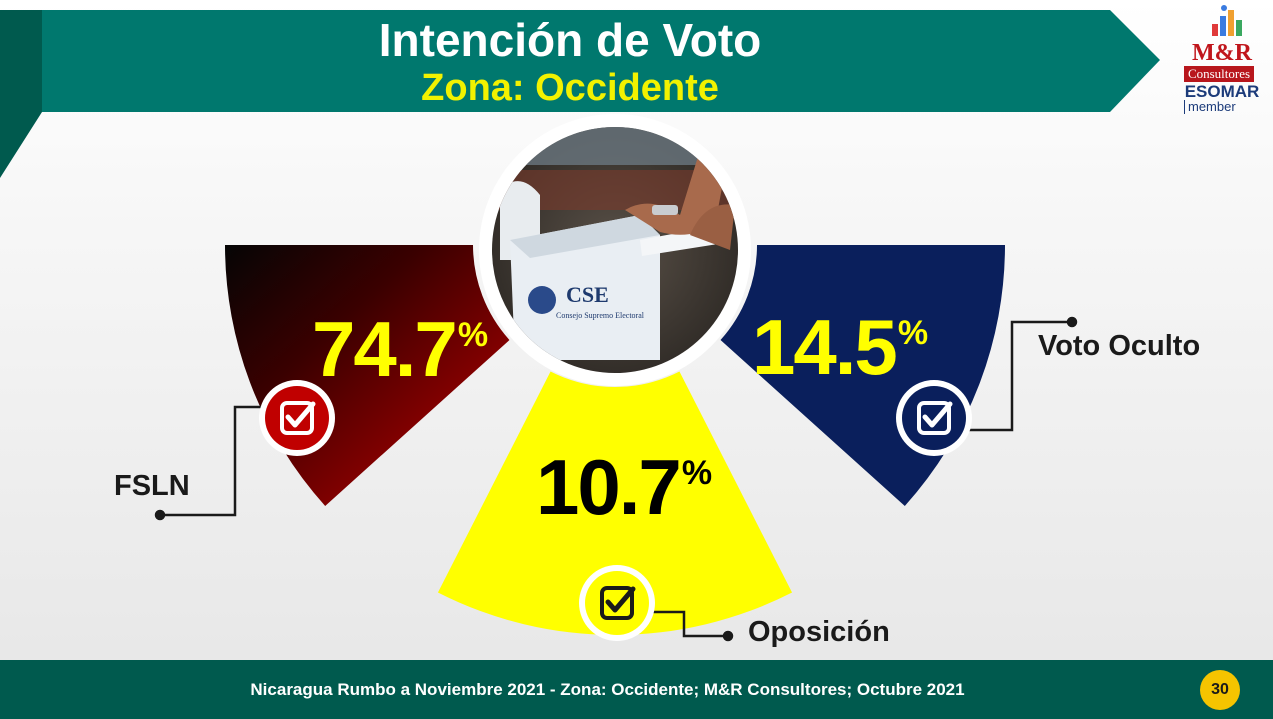 The width and height of the screenshot is (1273, 719). I want to click on fsln-check-icon, so click(297, 418).